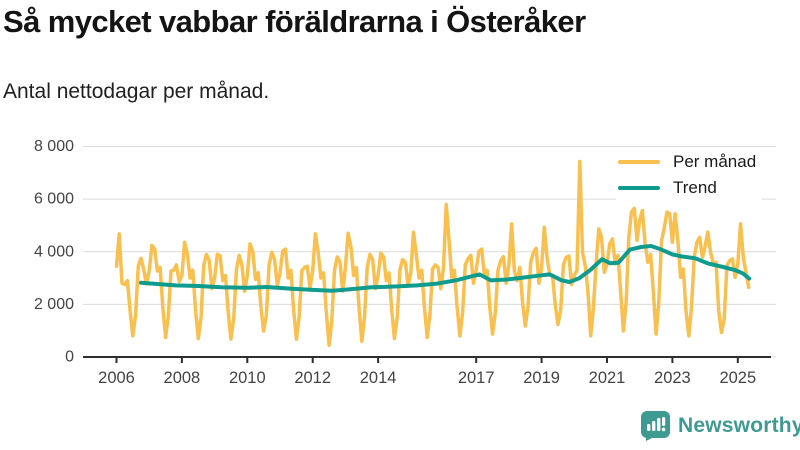 The image size is (800, 450). Describe the element at coordinates (69, 357) in the screenshot. I see `svg-text: 0` at that location.